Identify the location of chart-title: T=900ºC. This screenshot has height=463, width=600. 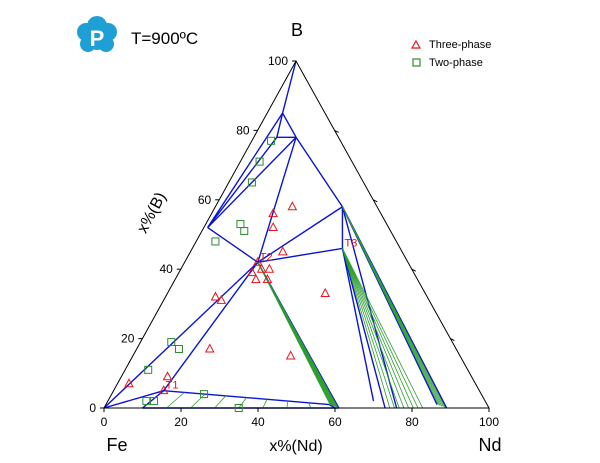
(164, 38).